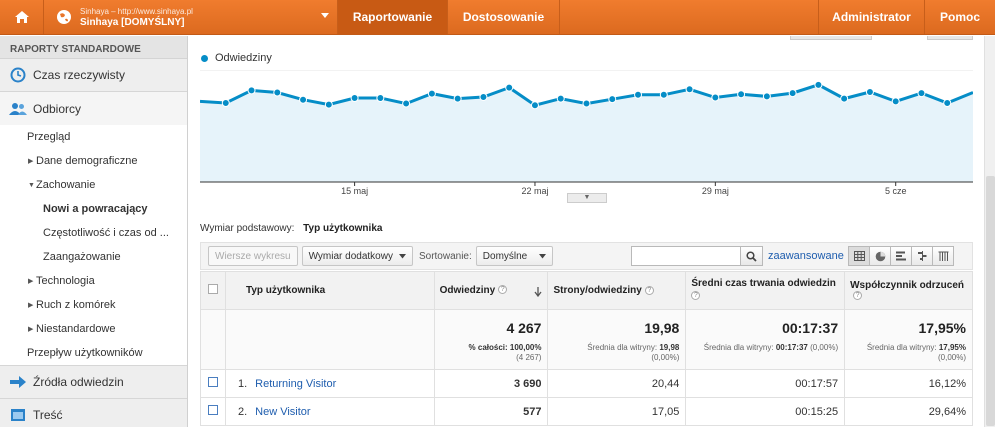 Image resolution: width=995 pixels, height=427 pixels. Describe the element at coordinates (87, 161) in the screenshot. I see `sidebar-item-label: Dane demograficzne` at that location.